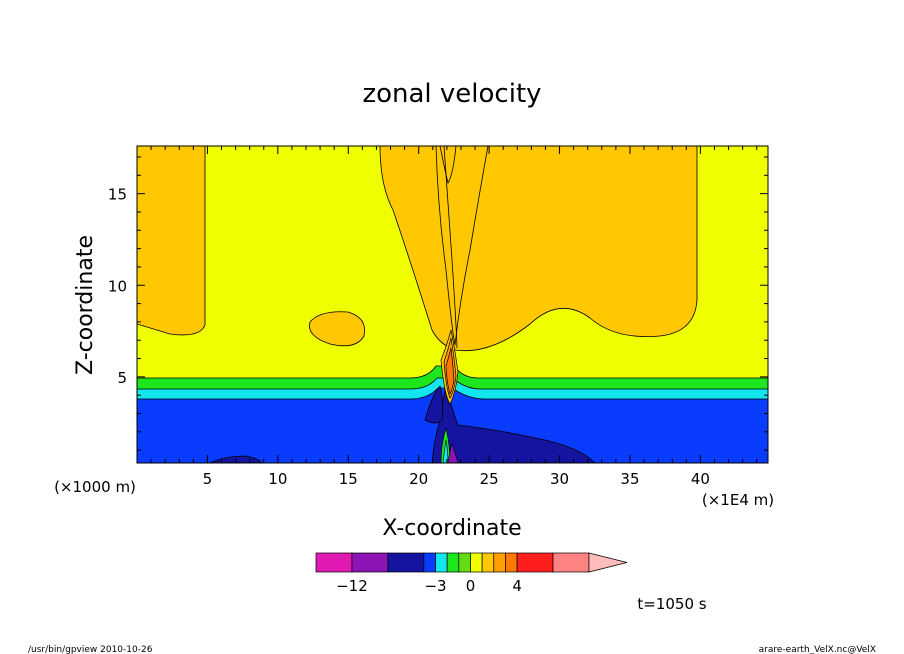 The image size is (904, 654). Describe the element at coordinates (671, 604) in the screenshot. I see `time-label: t=1050 s` at that location.